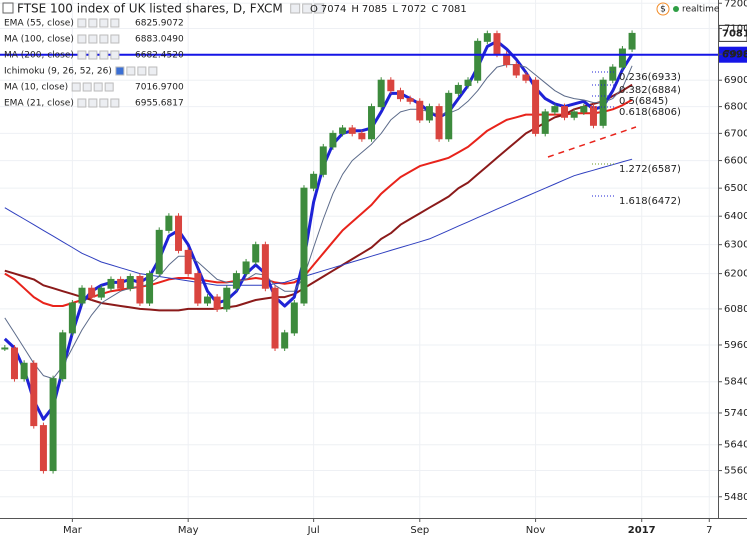 The height and width of the screenshot is (540, 747). What do you see at coordinates (39, 40) in the screenshot?
I see `legend-name: MA (100, close)` at bounding box center [39, 40].